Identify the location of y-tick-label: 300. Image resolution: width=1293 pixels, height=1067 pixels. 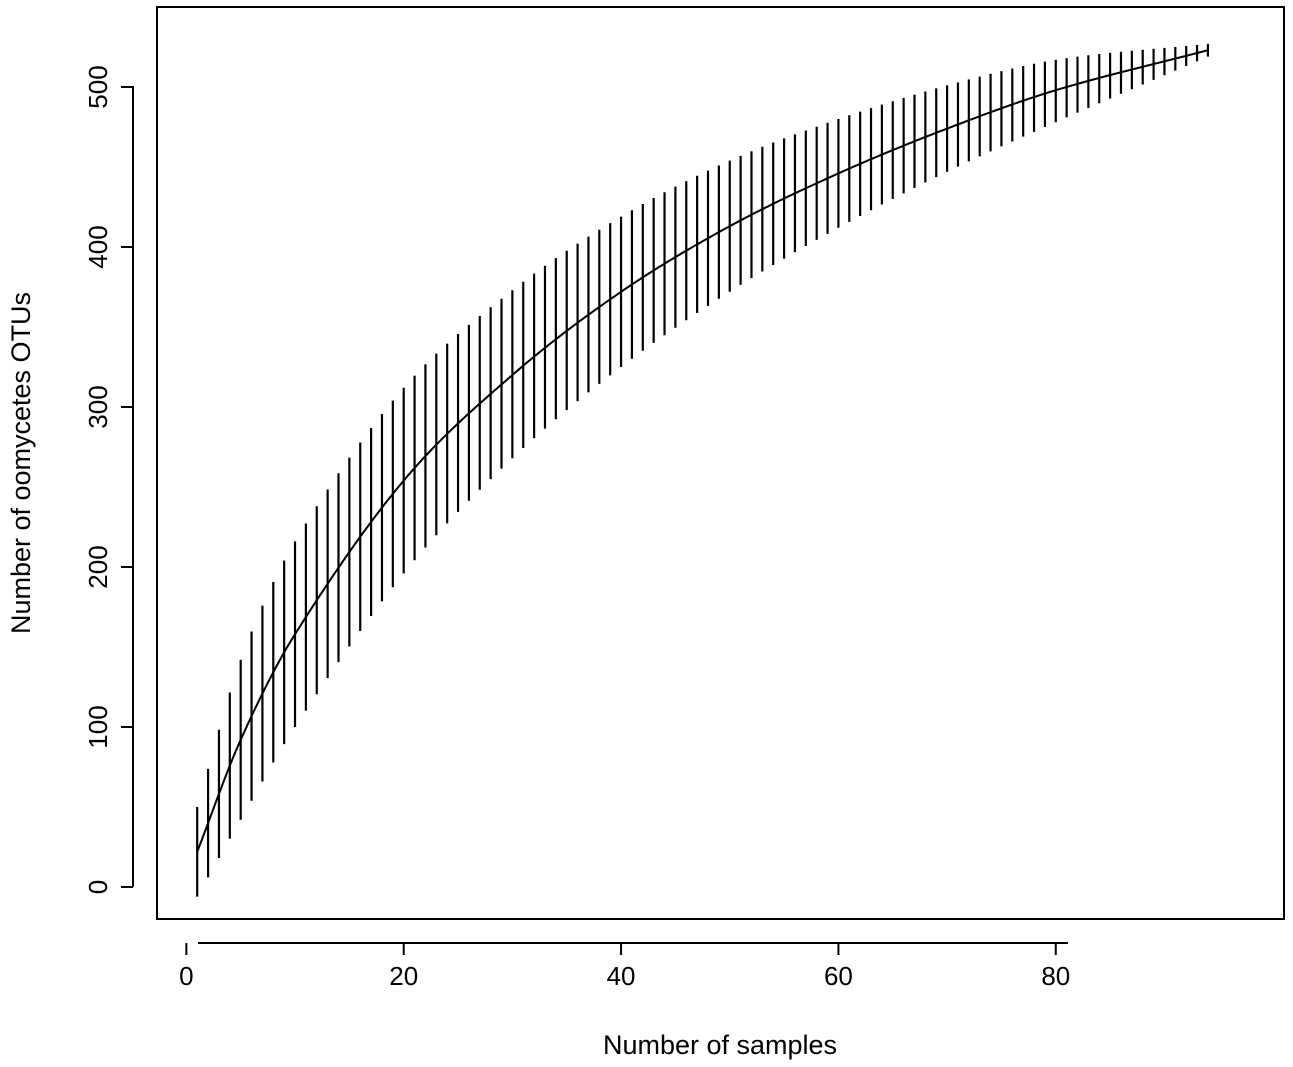
(98, 406).